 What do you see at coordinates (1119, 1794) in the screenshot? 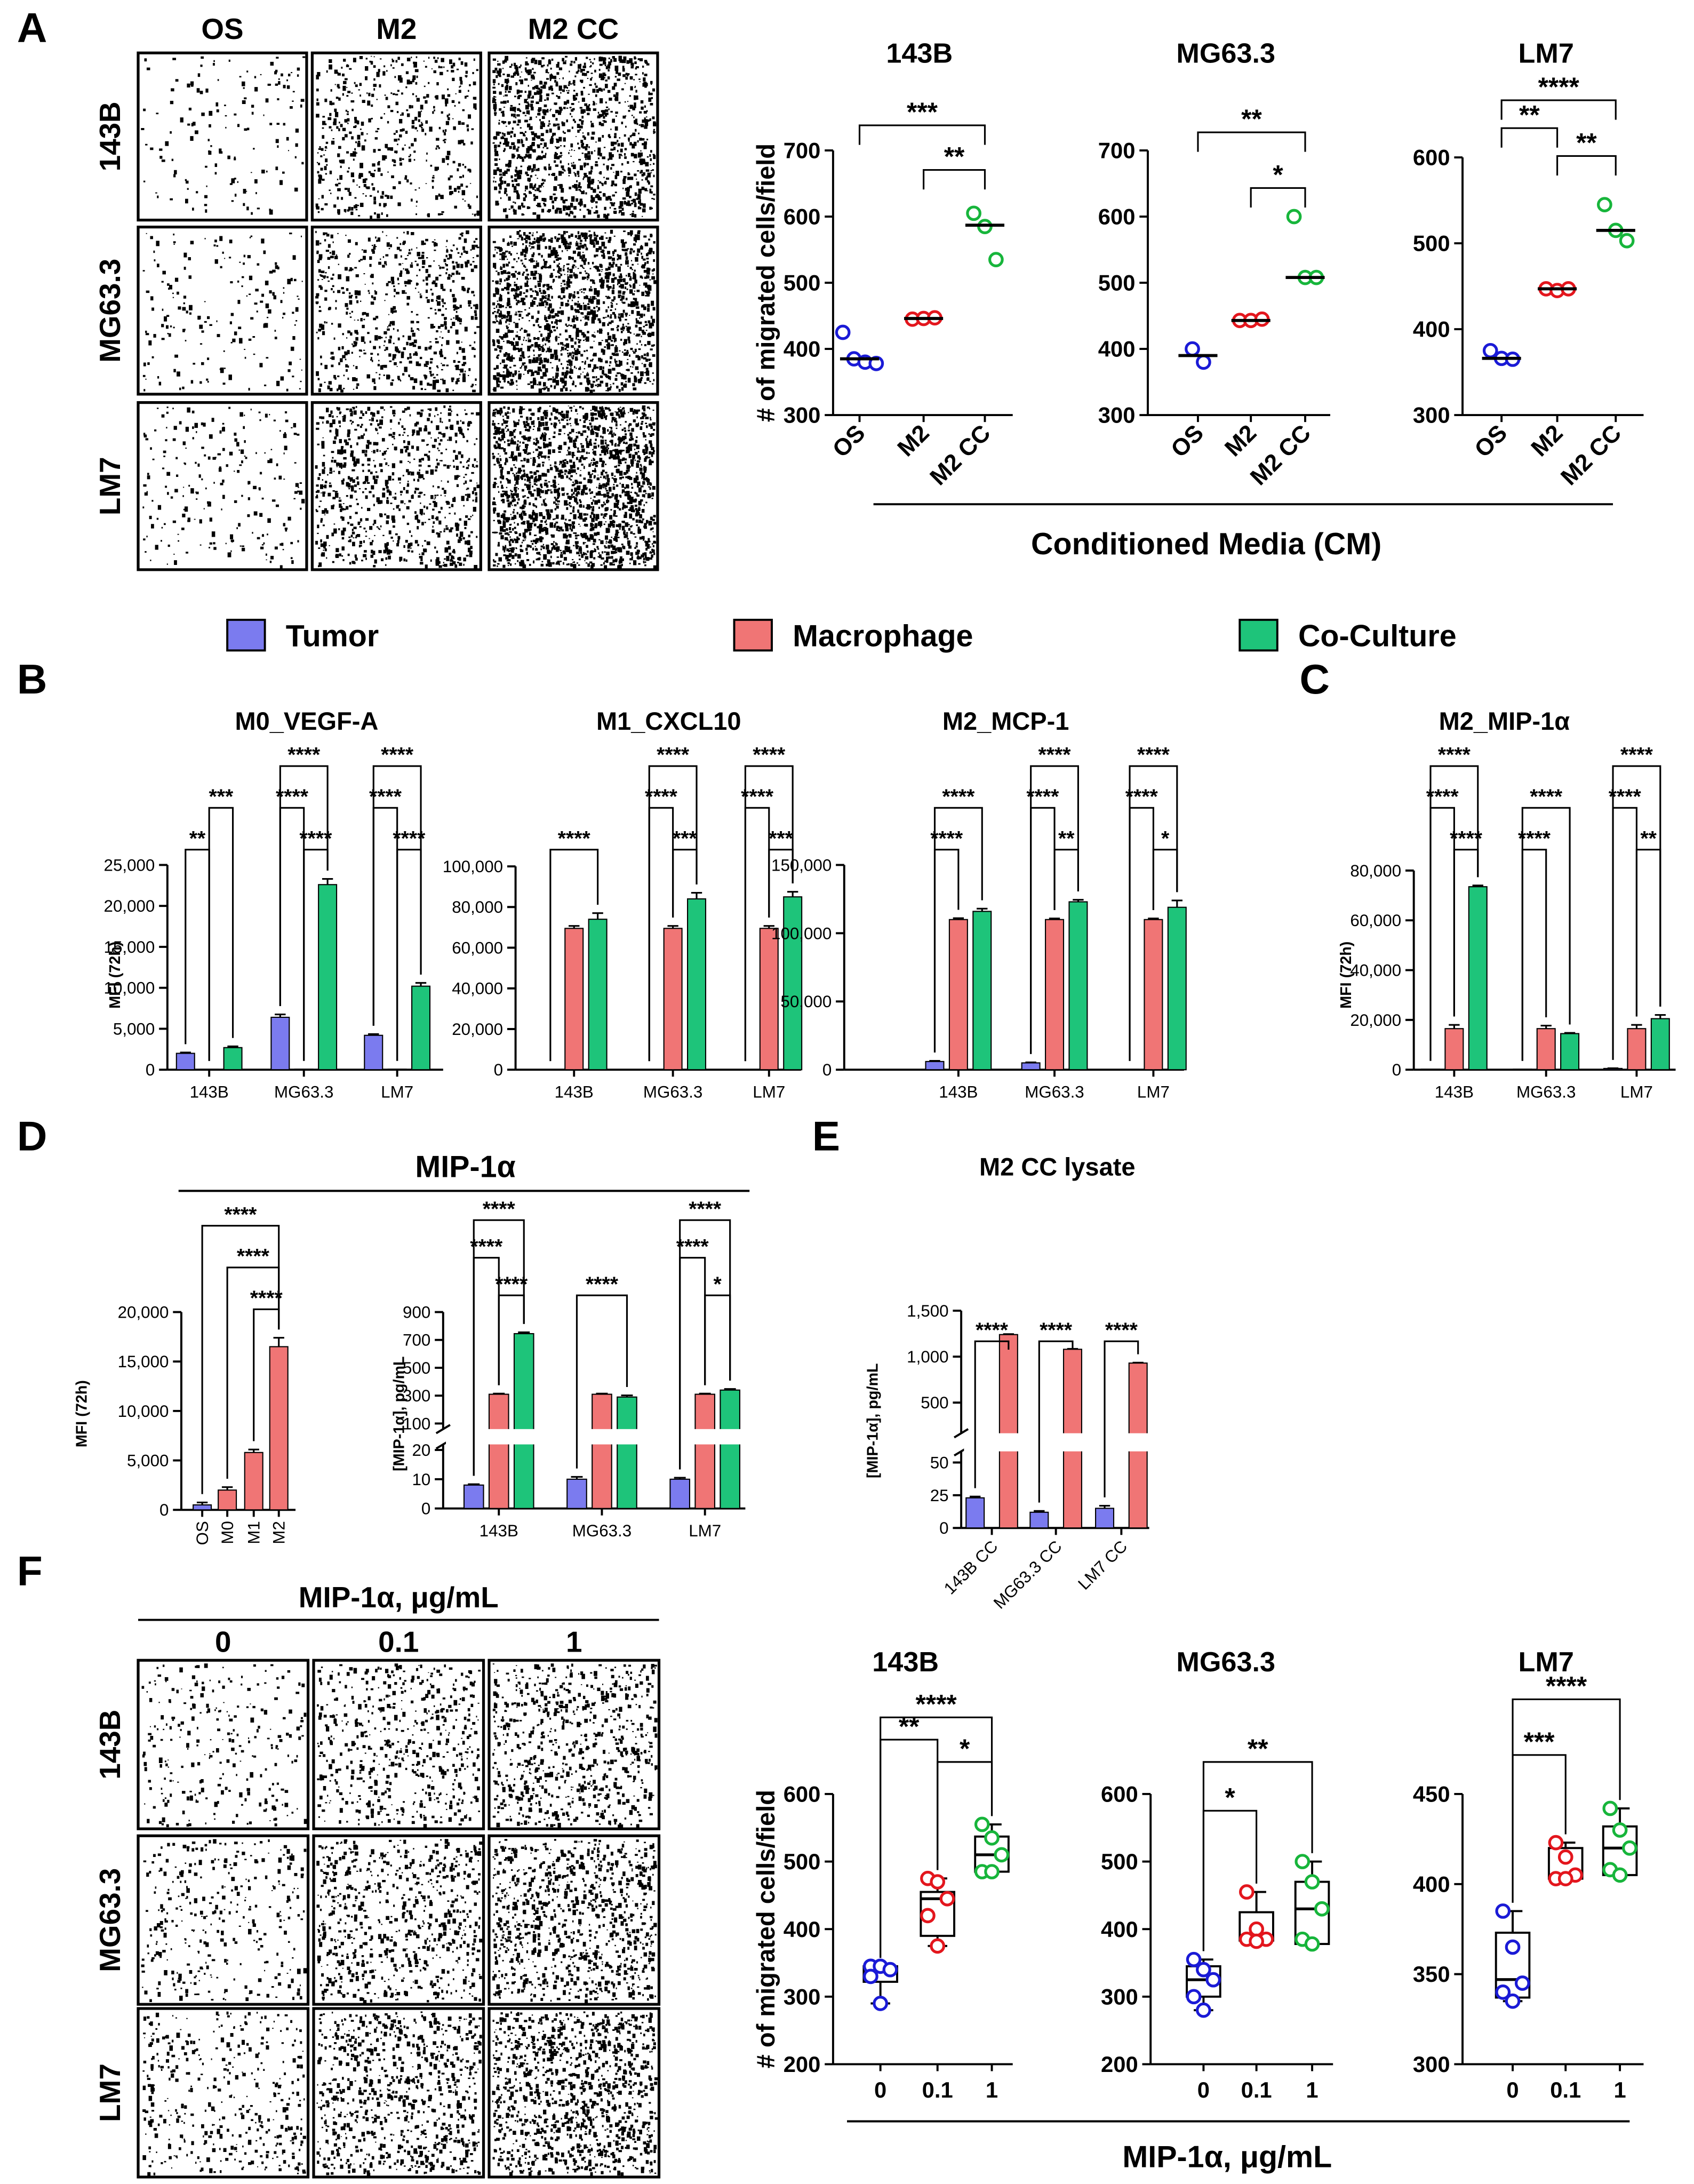
I see `y-tick-label: 600` at bounding box center [1119, 1794].